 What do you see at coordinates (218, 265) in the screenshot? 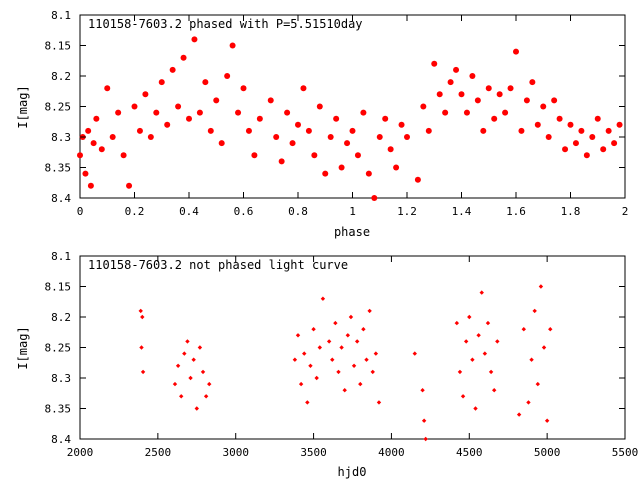
I see `unphased-chart-title: 110158-7603.2 not phased light curve` at bounding box center [218, 265].